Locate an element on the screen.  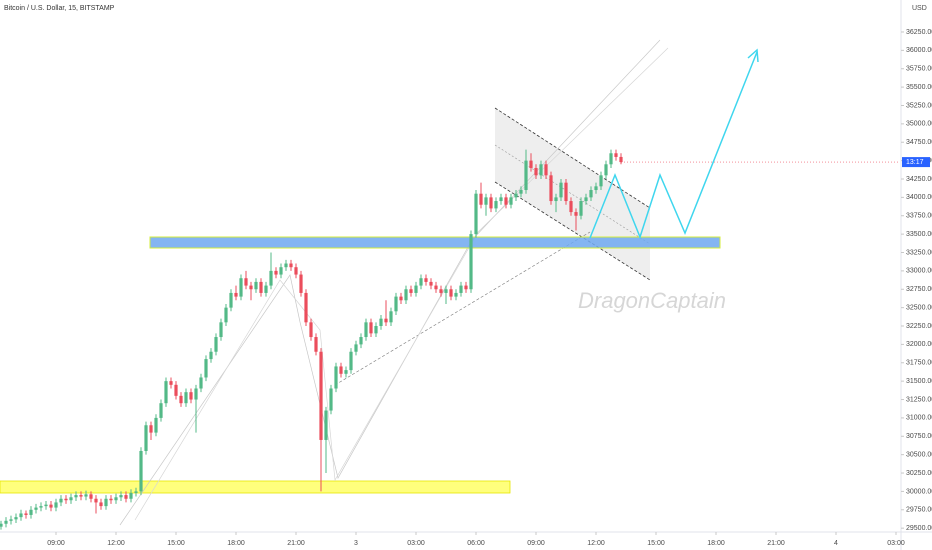
resistance-zone is located at coordinates (435, 242).